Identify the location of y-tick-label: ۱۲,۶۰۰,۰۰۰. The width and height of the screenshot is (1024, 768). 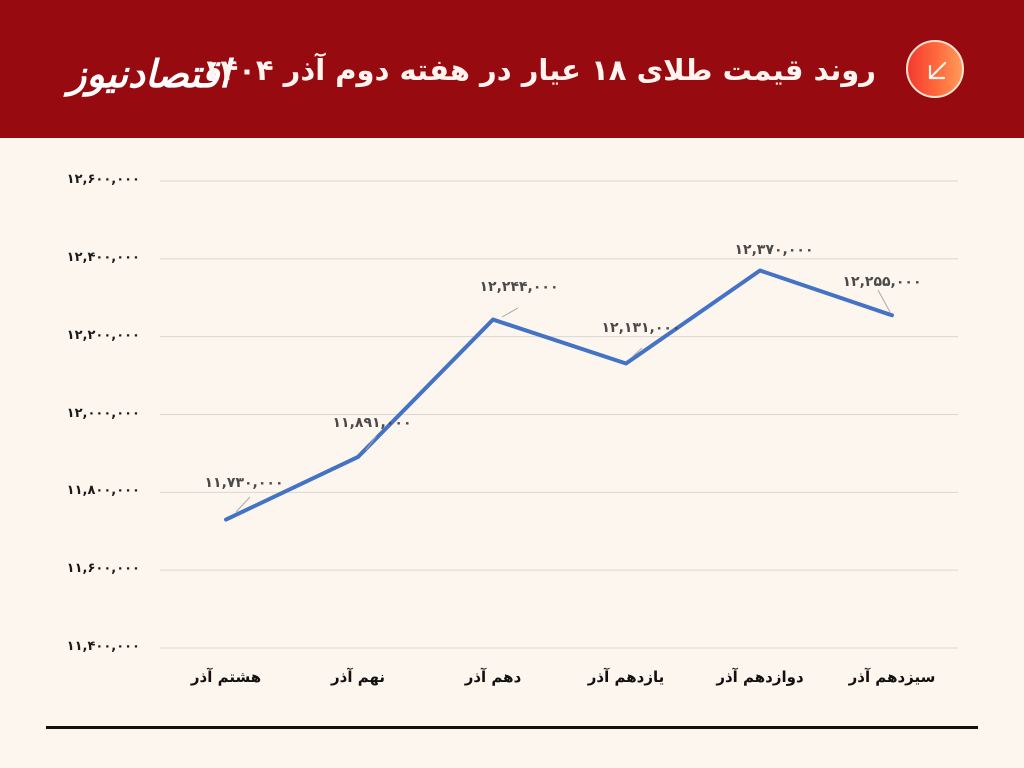
(103, 179).